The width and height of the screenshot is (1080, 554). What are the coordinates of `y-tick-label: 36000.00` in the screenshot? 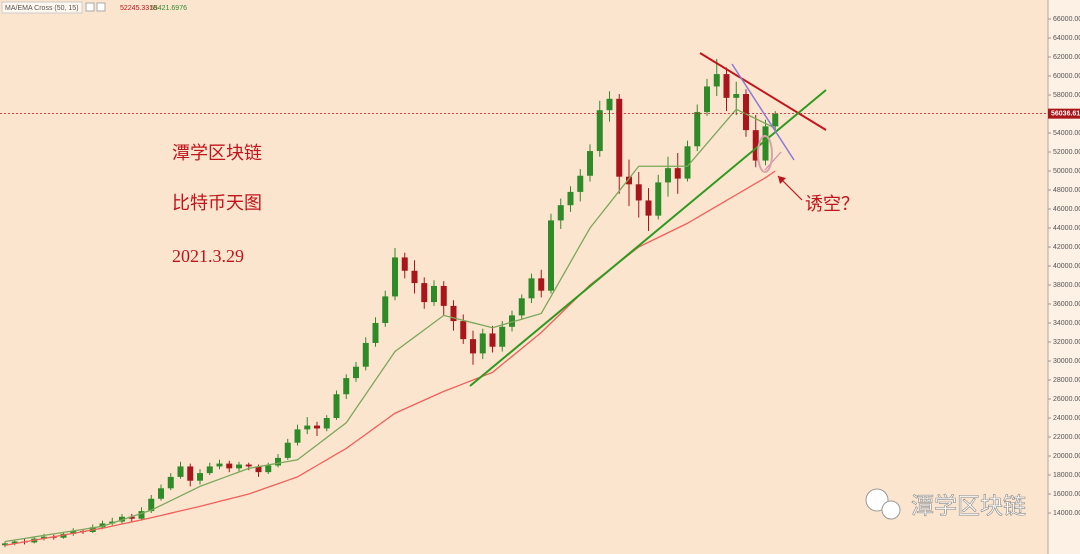 It's located at (1066, 304).